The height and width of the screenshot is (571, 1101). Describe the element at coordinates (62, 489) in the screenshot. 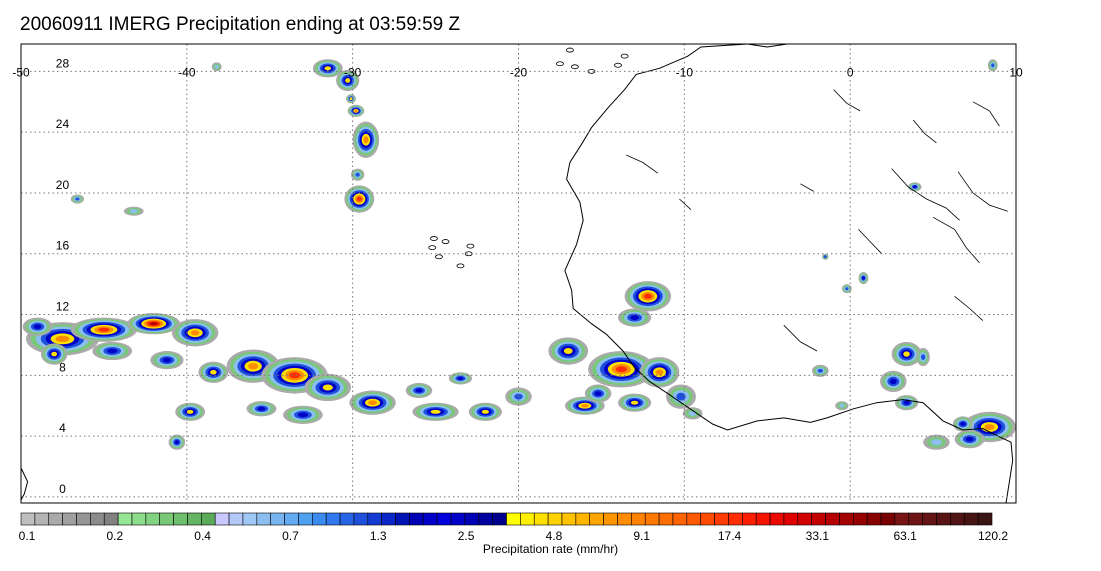

I see `lat-tick-label: 0` at that location.